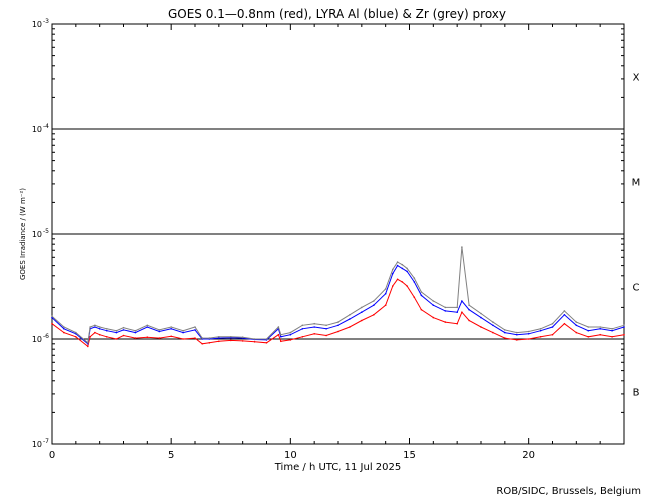 This screenshot has width=650, height=500. What do you see at coordinates (171, 455) in the screenshot?
I see `x-tick-label: 5` at bounding box center [171, 455].